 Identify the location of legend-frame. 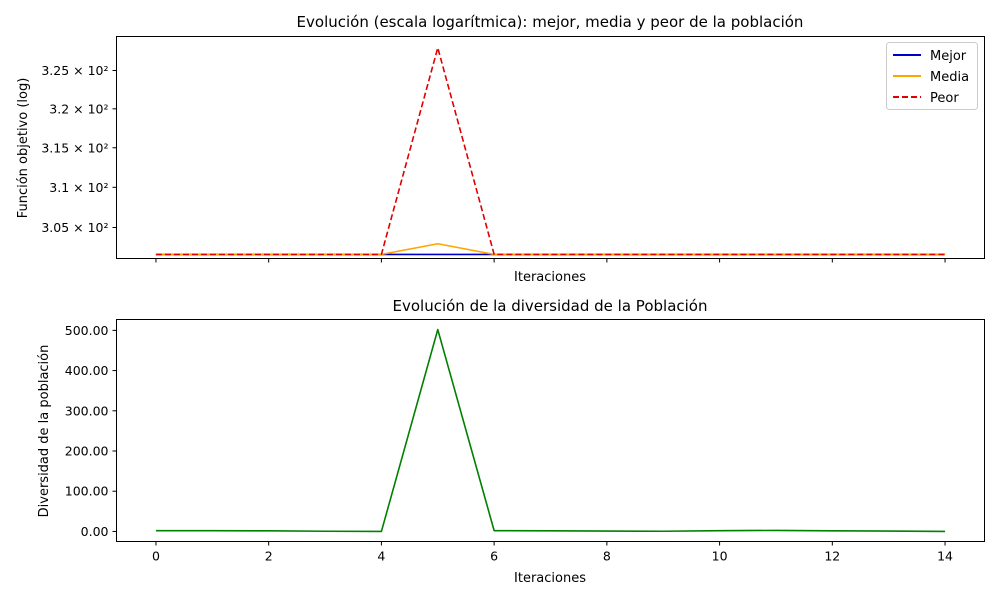
(932, 76).